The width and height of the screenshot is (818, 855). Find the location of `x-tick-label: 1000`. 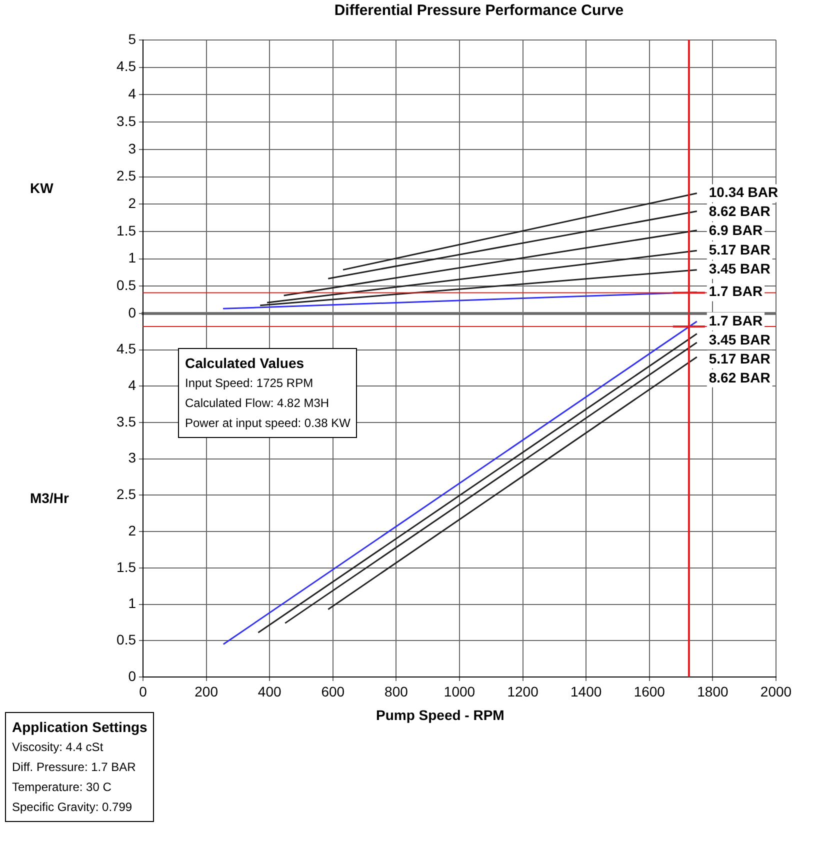

x-tick-label: 1000 is located at coordinates (460, 691).